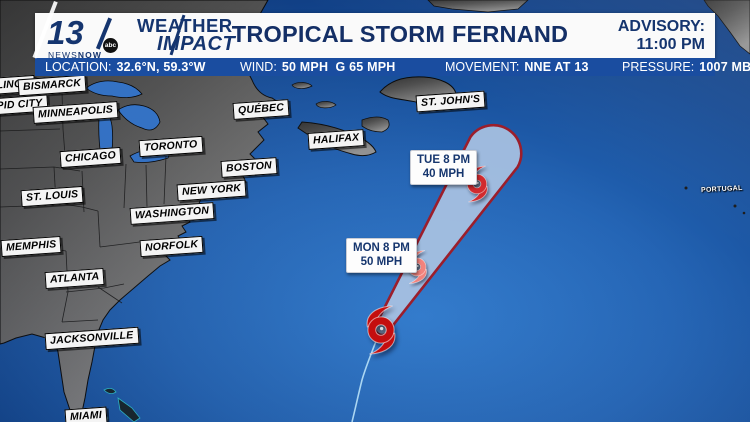 The width and height of the screenshot is (750, 422). Describe the element at coordinates (658, 67) in the screenshot. I see `stat-label: PRESSURE:` at that location.